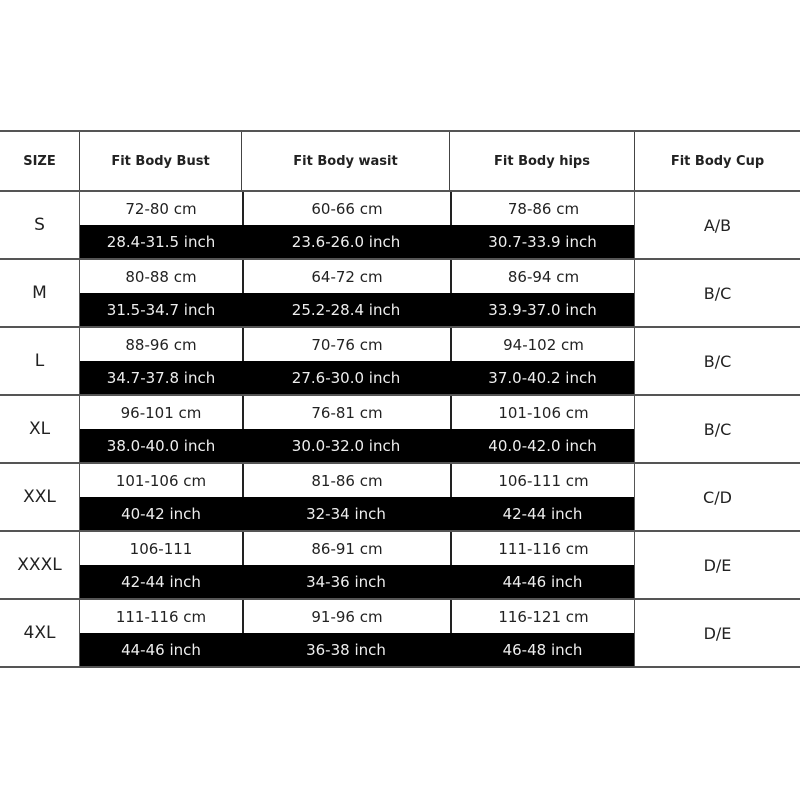 This screenshot has width=800, height=800. What do you see at coordinates (541, 161) in the screenshot?
I see `header-hips: Fit Body hips` at bounding box center [541, 161].